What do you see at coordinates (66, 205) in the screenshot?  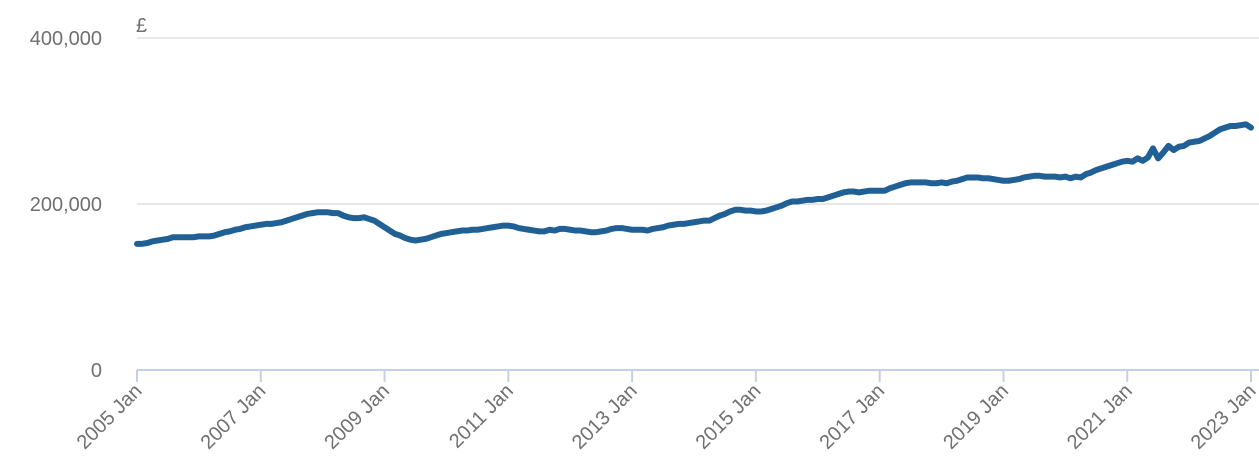 I see `y-tick-label: 200,000` at bounding box center [66, 205].